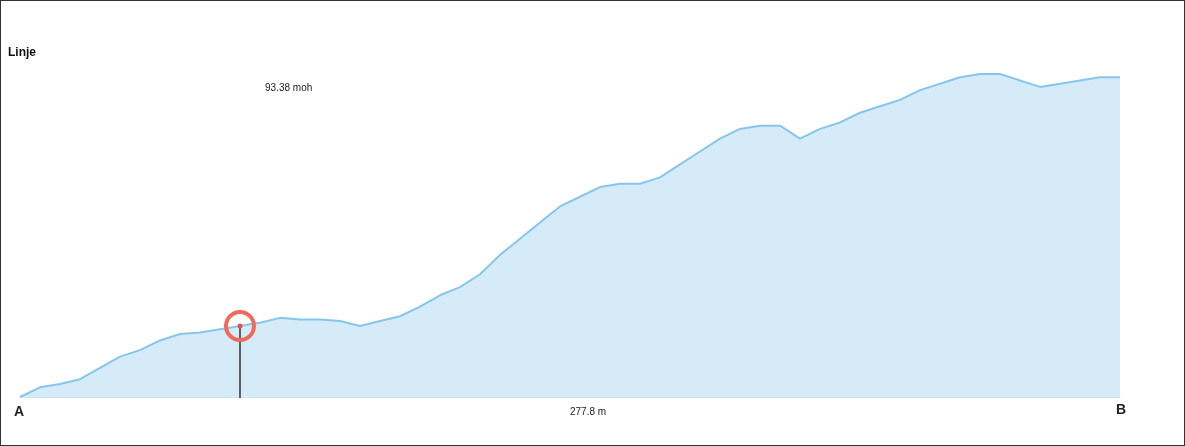 This screenshot has height=446, width=1185. I want to click on chart-title: Linje, so click(22, 52).